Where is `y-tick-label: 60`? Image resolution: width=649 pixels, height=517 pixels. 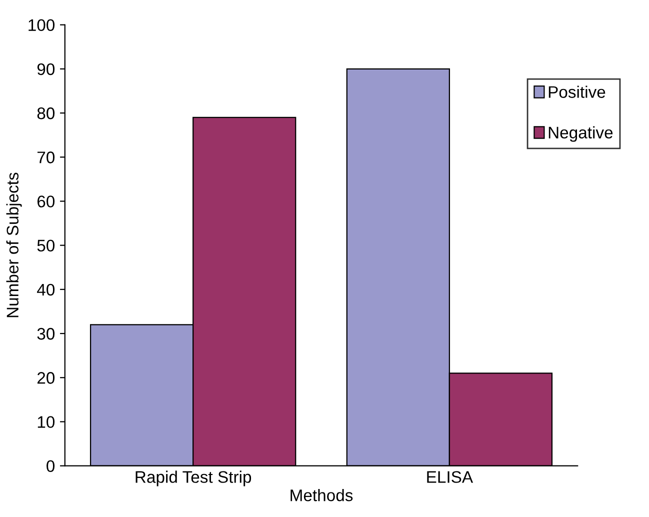
y-tick-label: 60 is located at coordinates (46, 202).